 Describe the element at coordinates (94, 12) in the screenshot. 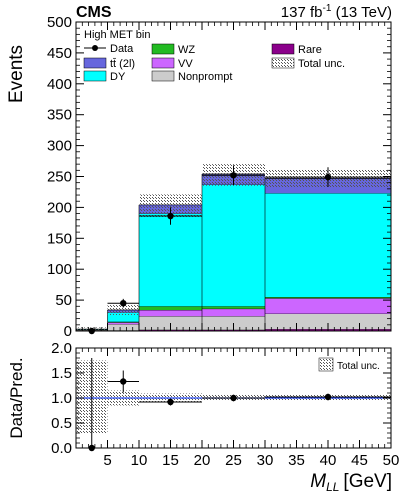

I see `experiment-label: CMS` at that location.